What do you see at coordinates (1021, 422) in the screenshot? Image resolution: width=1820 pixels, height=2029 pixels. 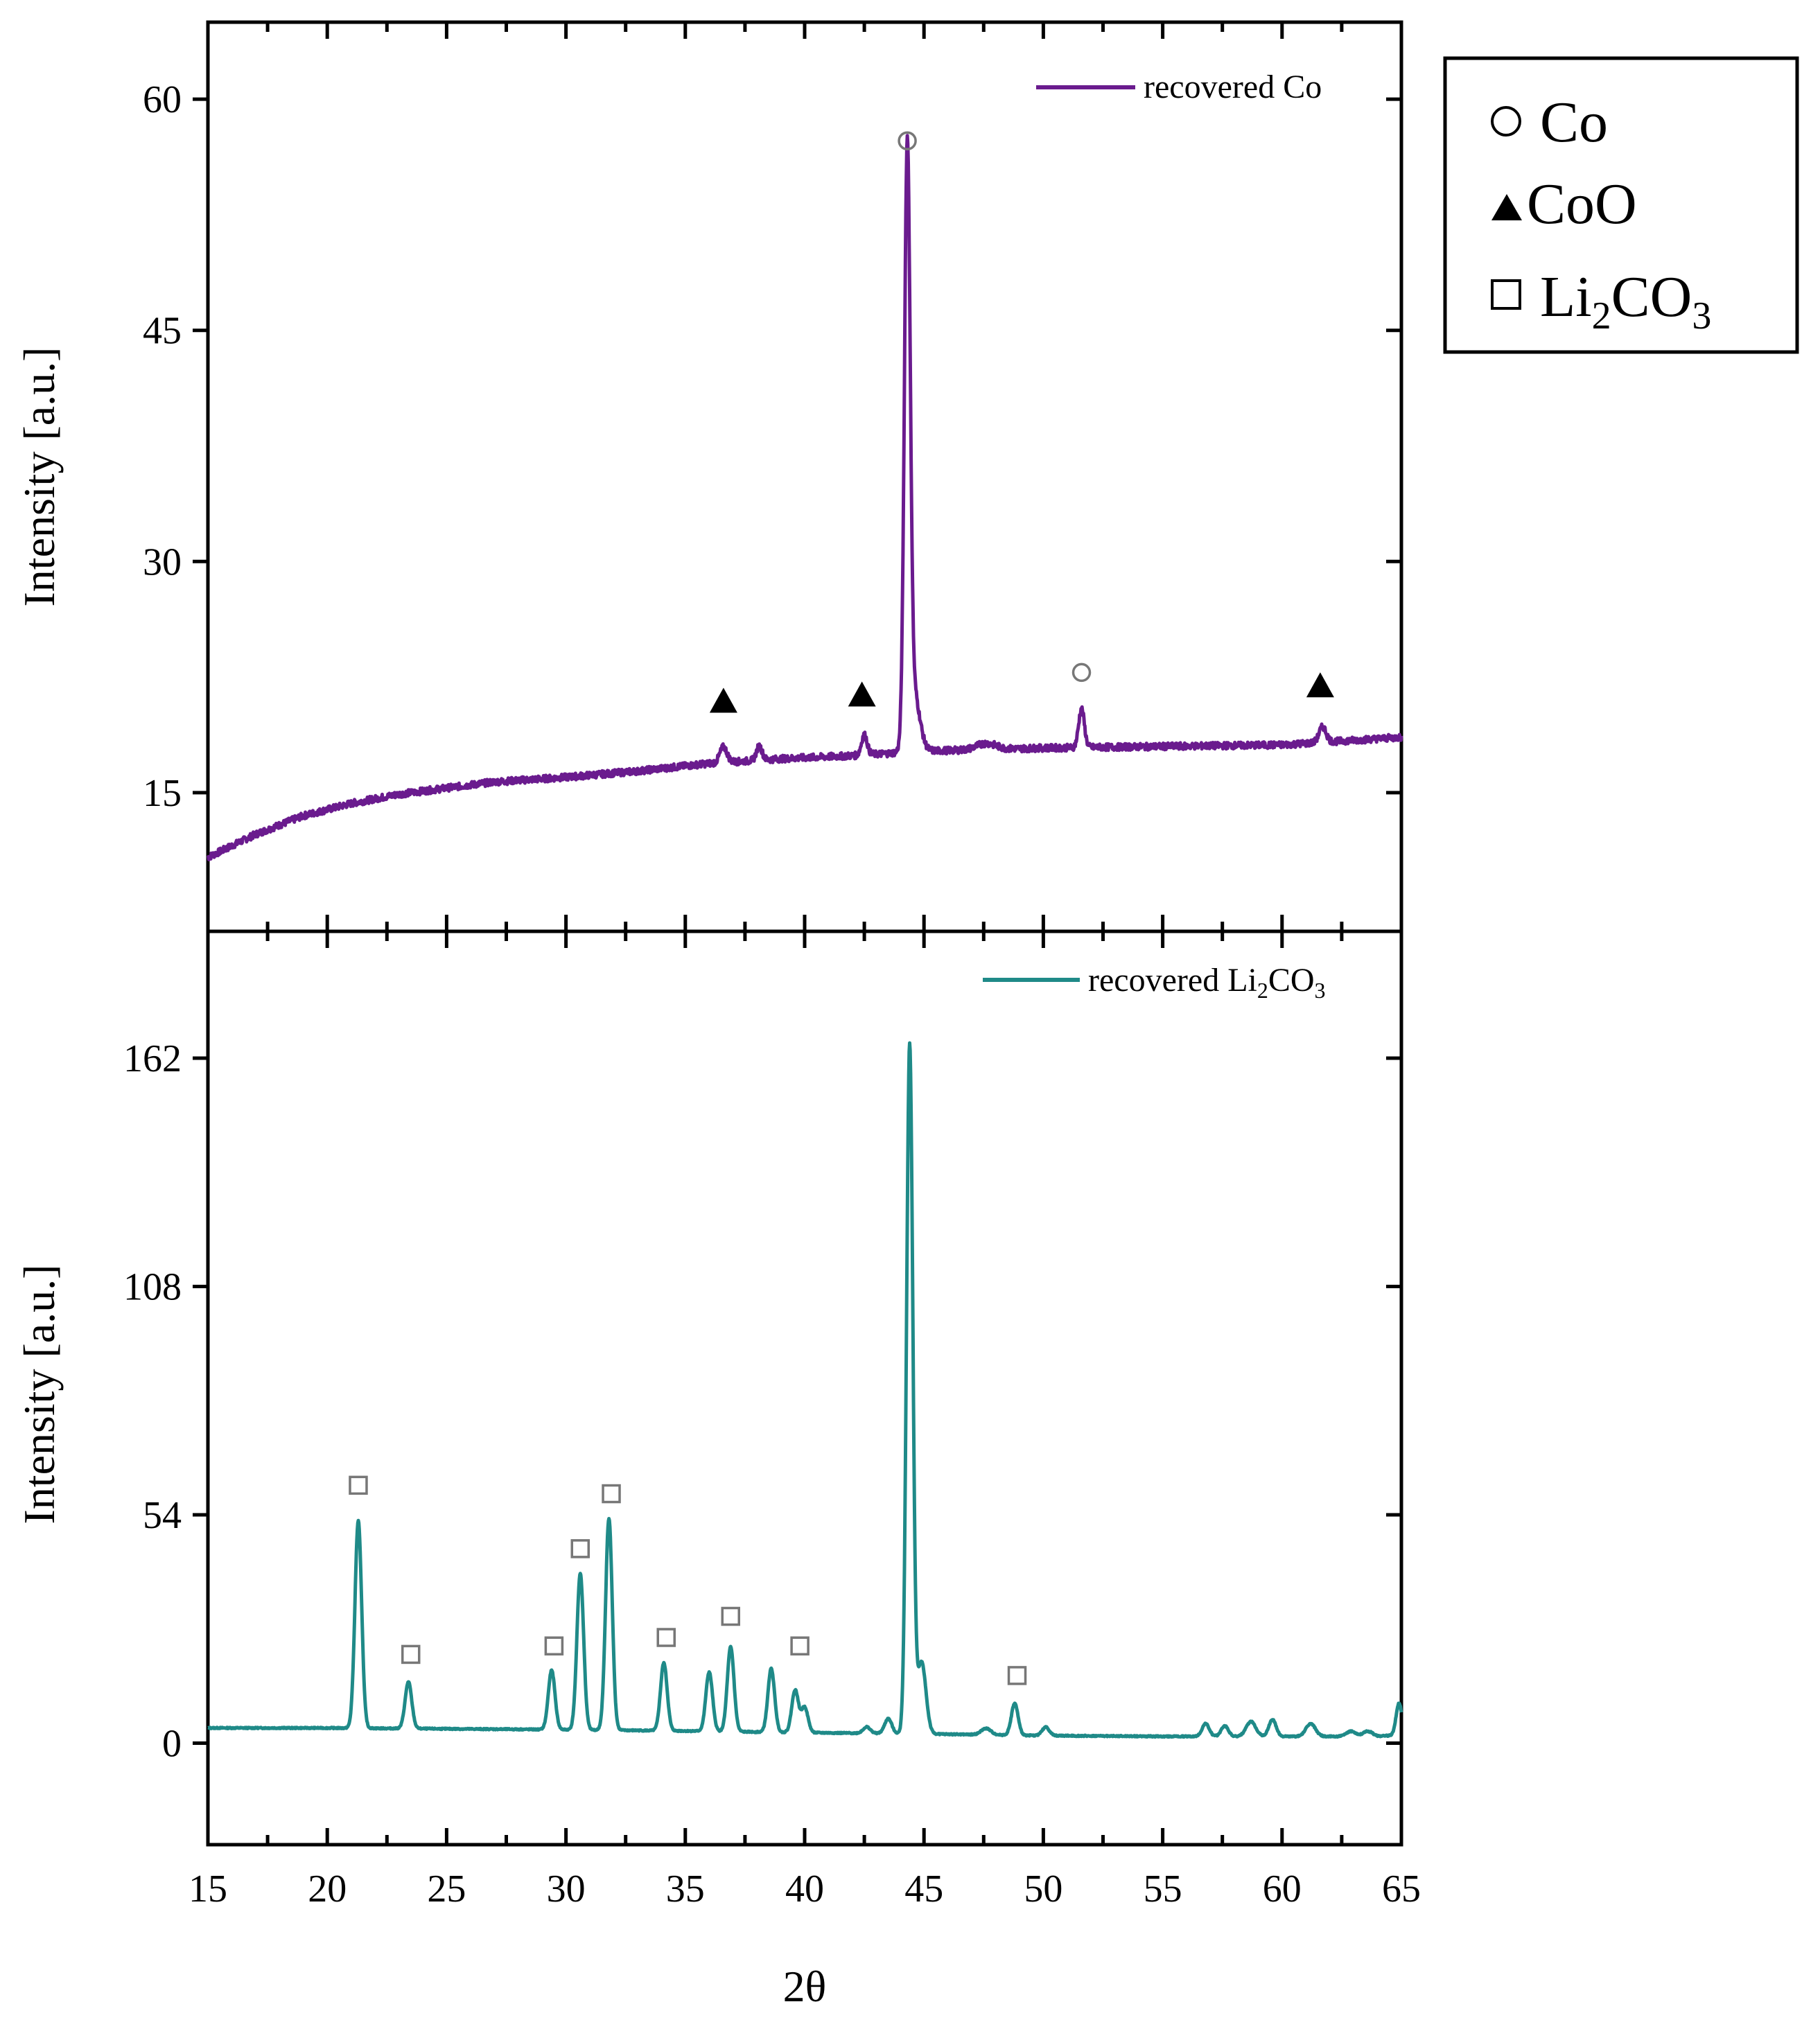 I see `top-phase-markers` at bounding box center [1021, 422].